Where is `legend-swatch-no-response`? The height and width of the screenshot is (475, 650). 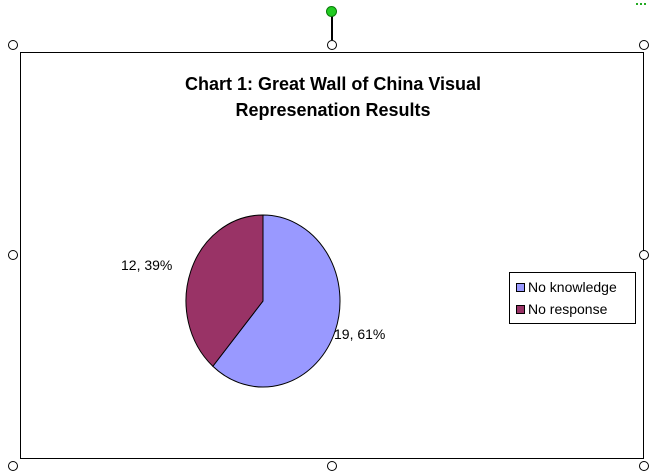 legend-swatch-no-response is located at coordinates (520, 309).